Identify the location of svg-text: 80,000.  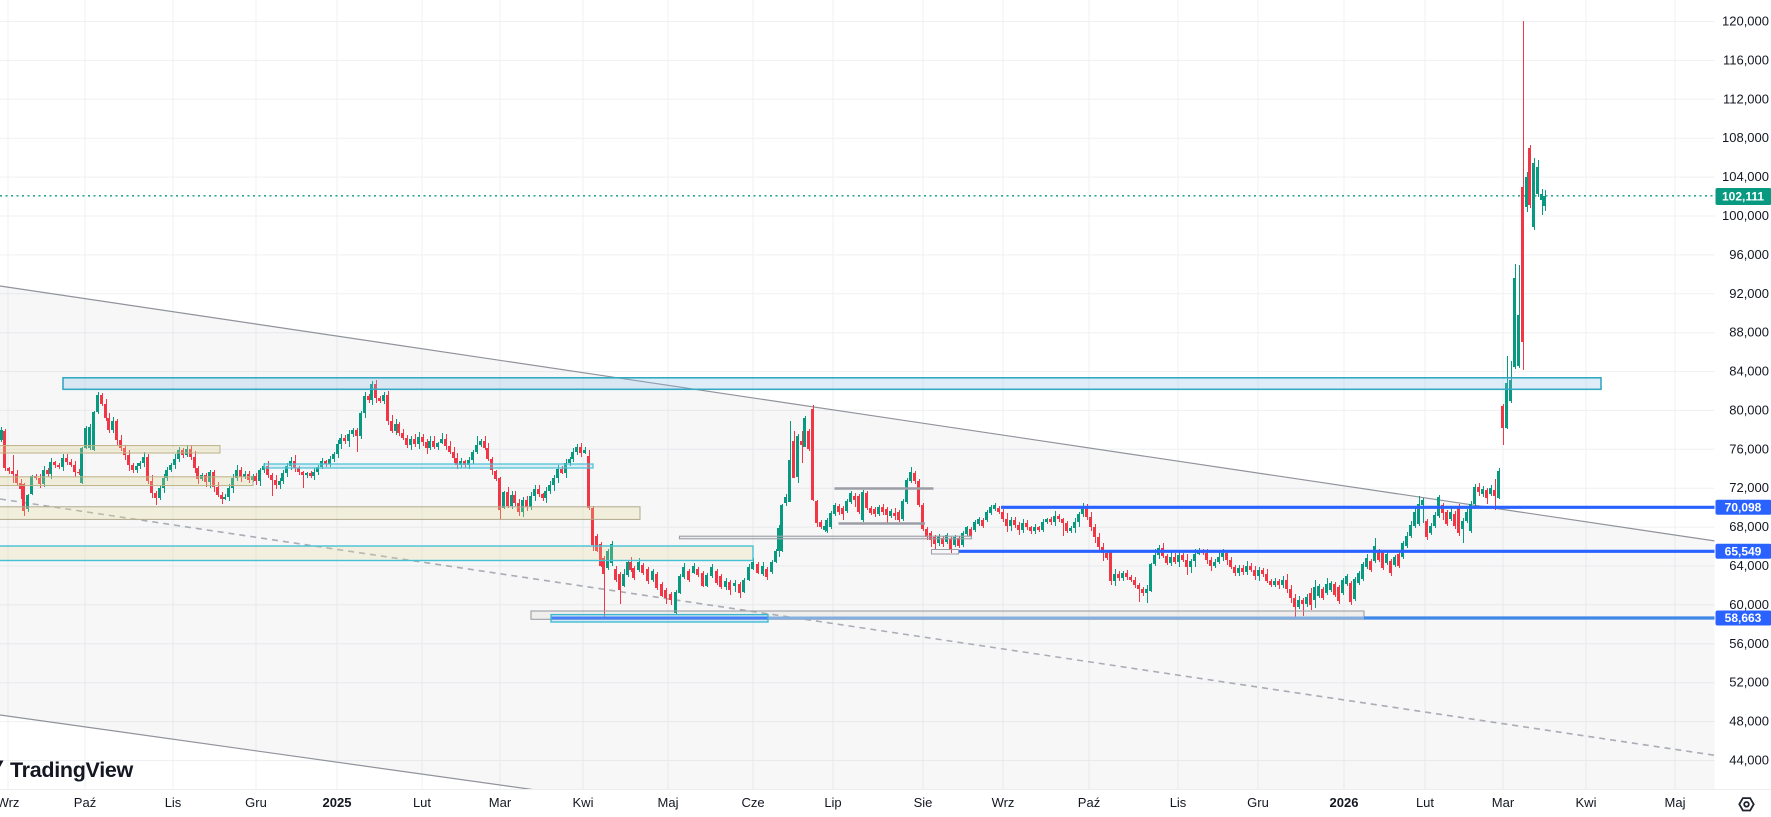
(1749, 409).